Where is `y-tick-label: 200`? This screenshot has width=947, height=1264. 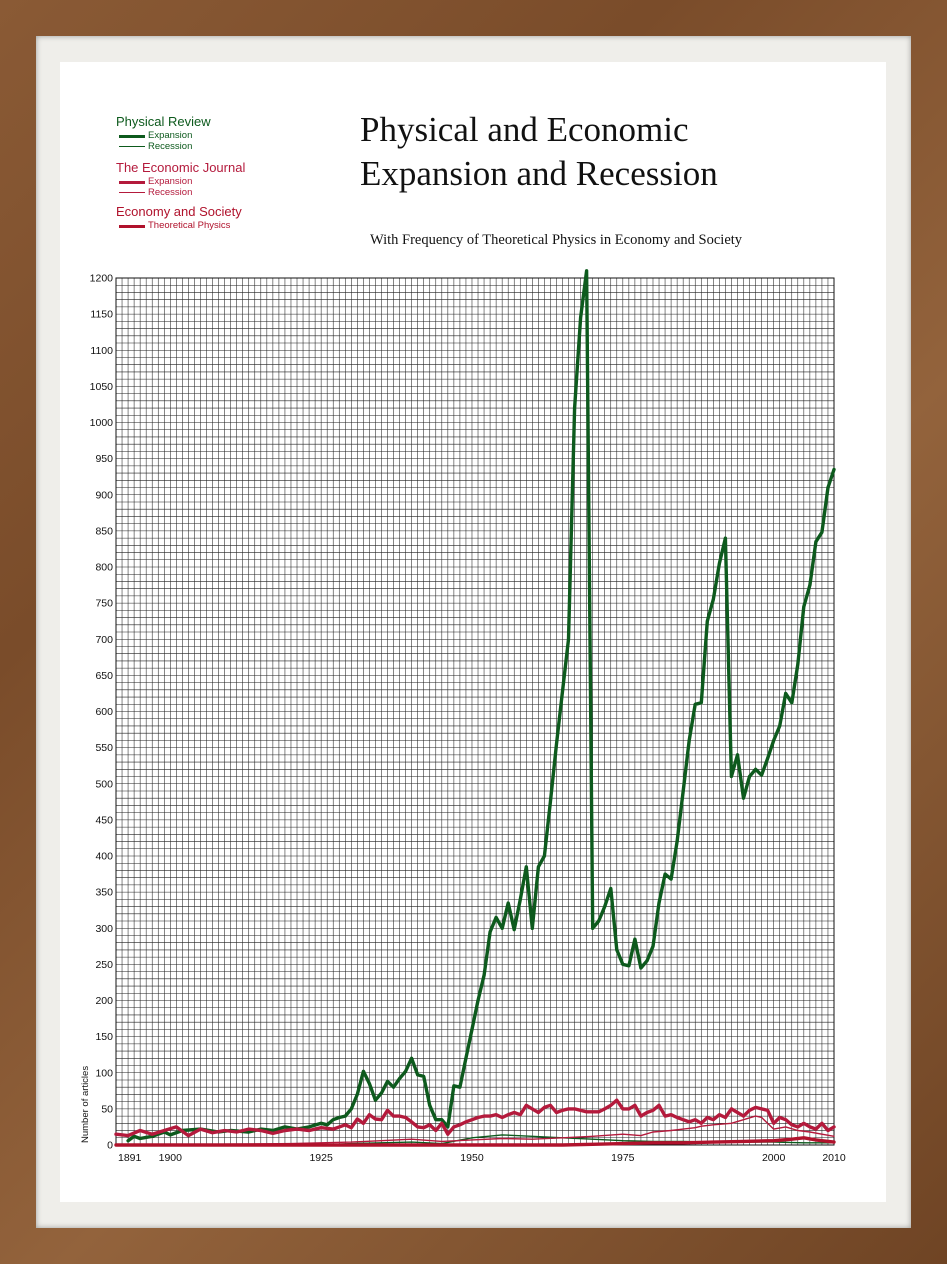
y-tick-label: 200 is located at coordinates (104, 1001).